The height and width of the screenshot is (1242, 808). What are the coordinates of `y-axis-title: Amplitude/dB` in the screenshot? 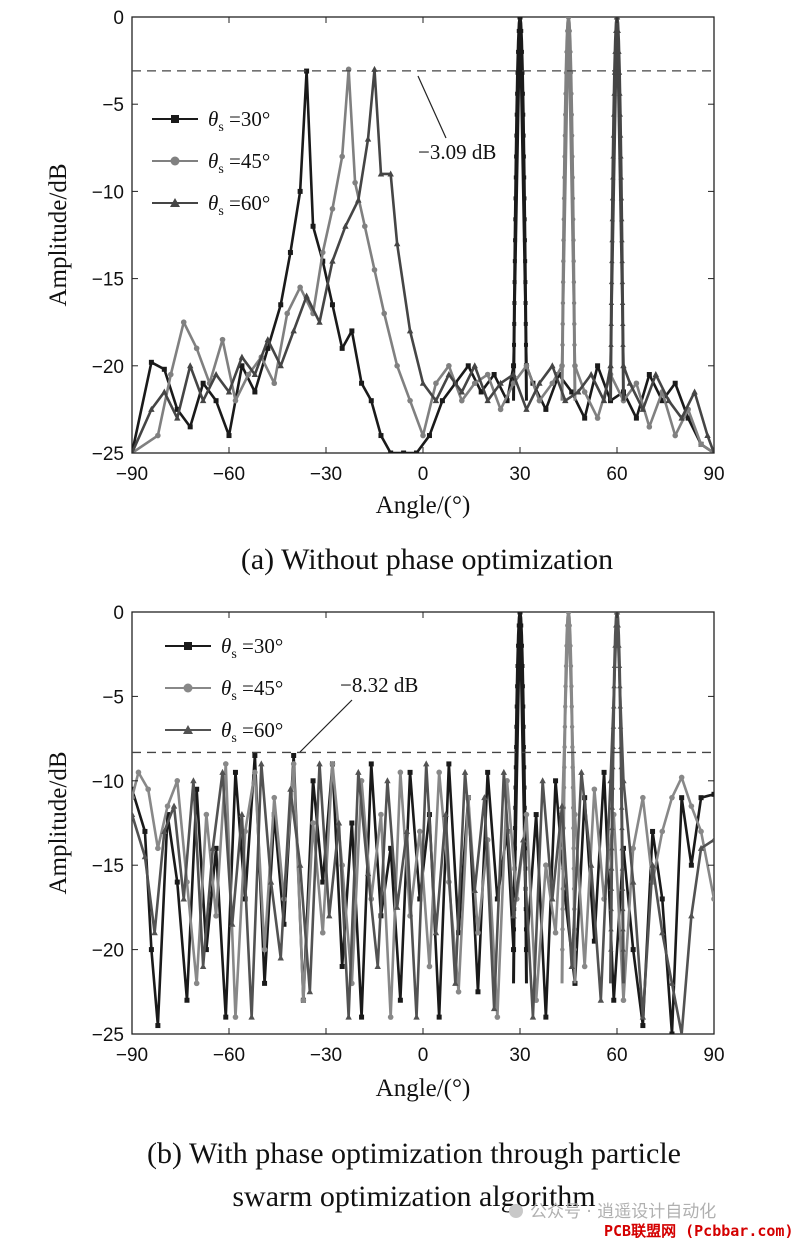 It's located at (58, 822).